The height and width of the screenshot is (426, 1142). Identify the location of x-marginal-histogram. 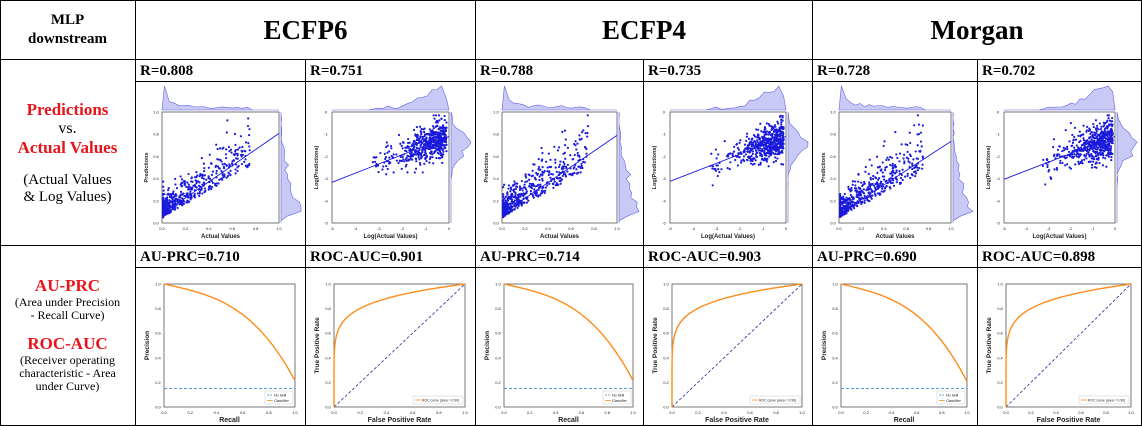
(391, 98).